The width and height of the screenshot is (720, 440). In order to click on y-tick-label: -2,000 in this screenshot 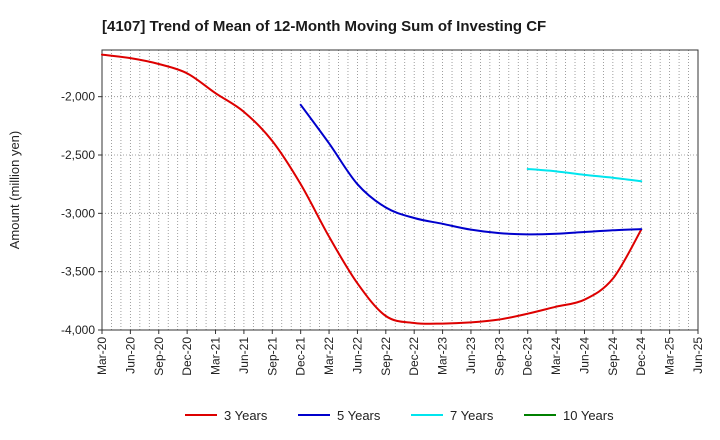, I will do `click(78, 97)`.